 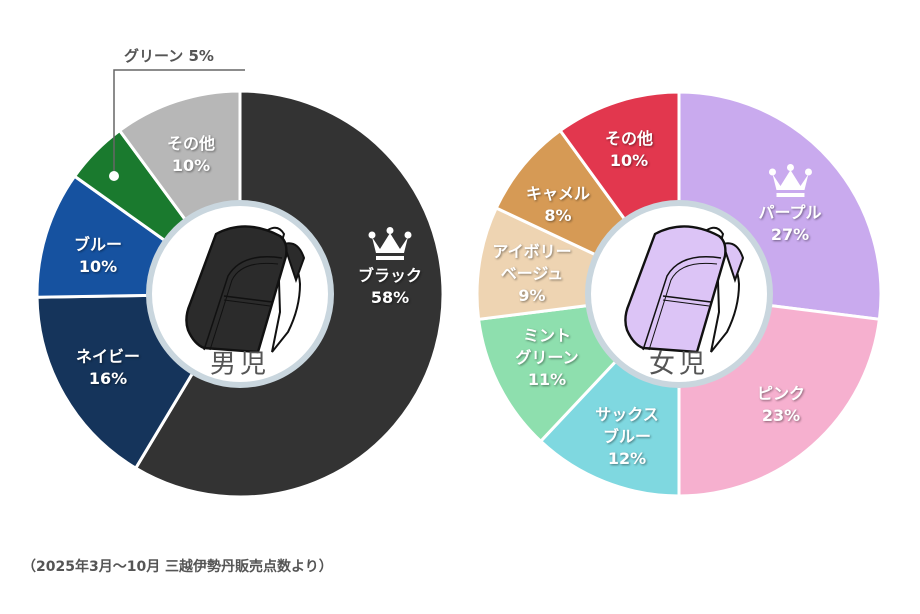 I want to click on slice-percent: 12%, so click(x=627, y=458).